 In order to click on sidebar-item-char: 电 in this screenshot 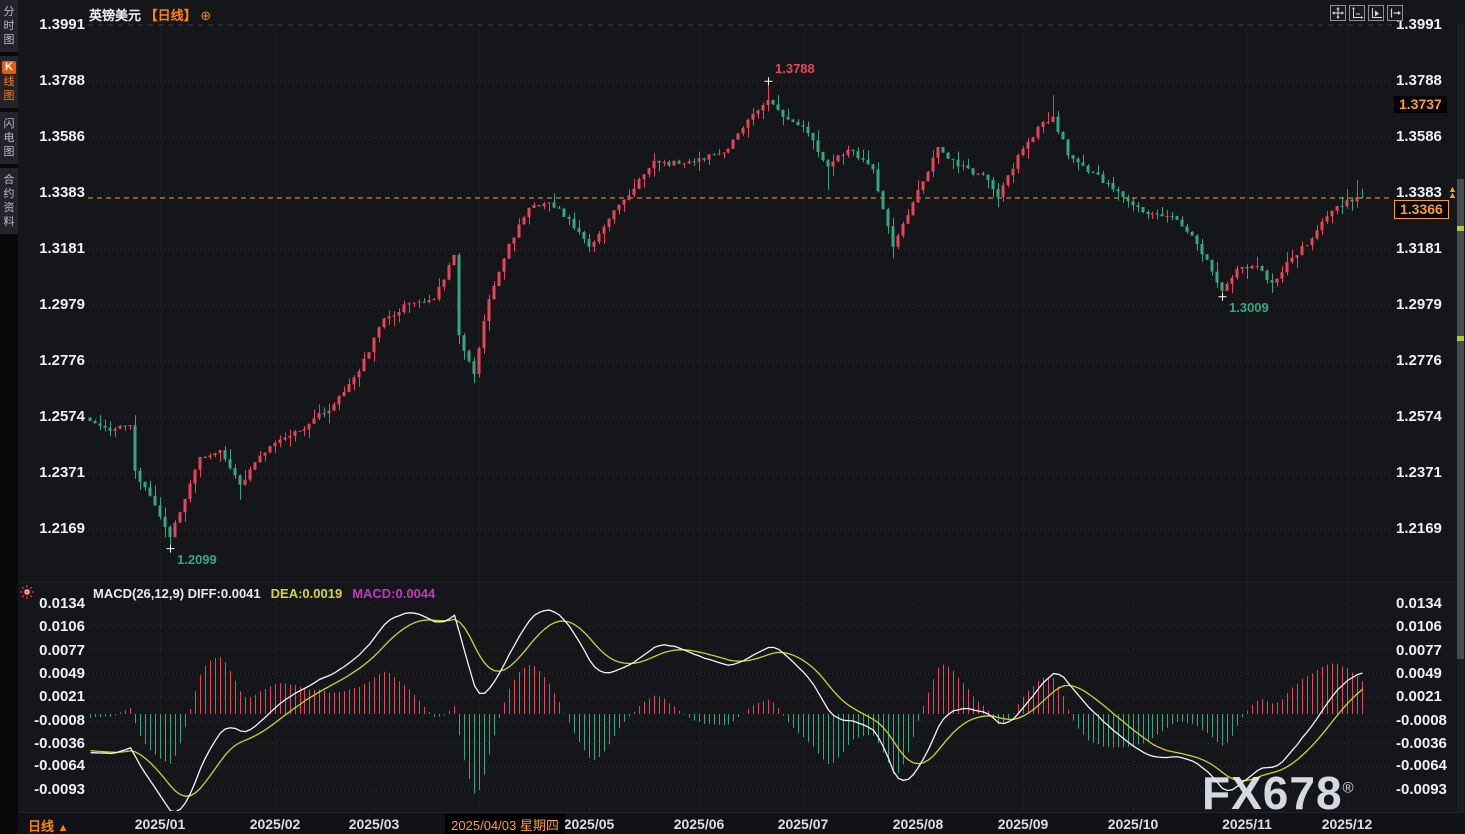, I will do `click(9, 138)`.